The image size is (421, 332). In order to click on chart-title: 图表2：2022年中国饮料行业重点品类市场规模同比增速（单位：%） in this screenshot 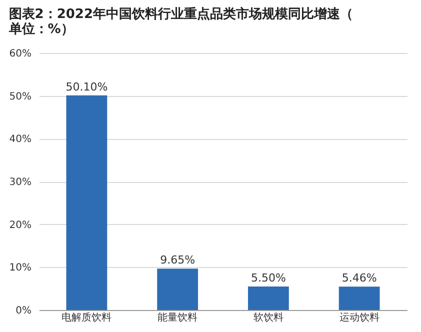, I will do `click(181, 21)`.